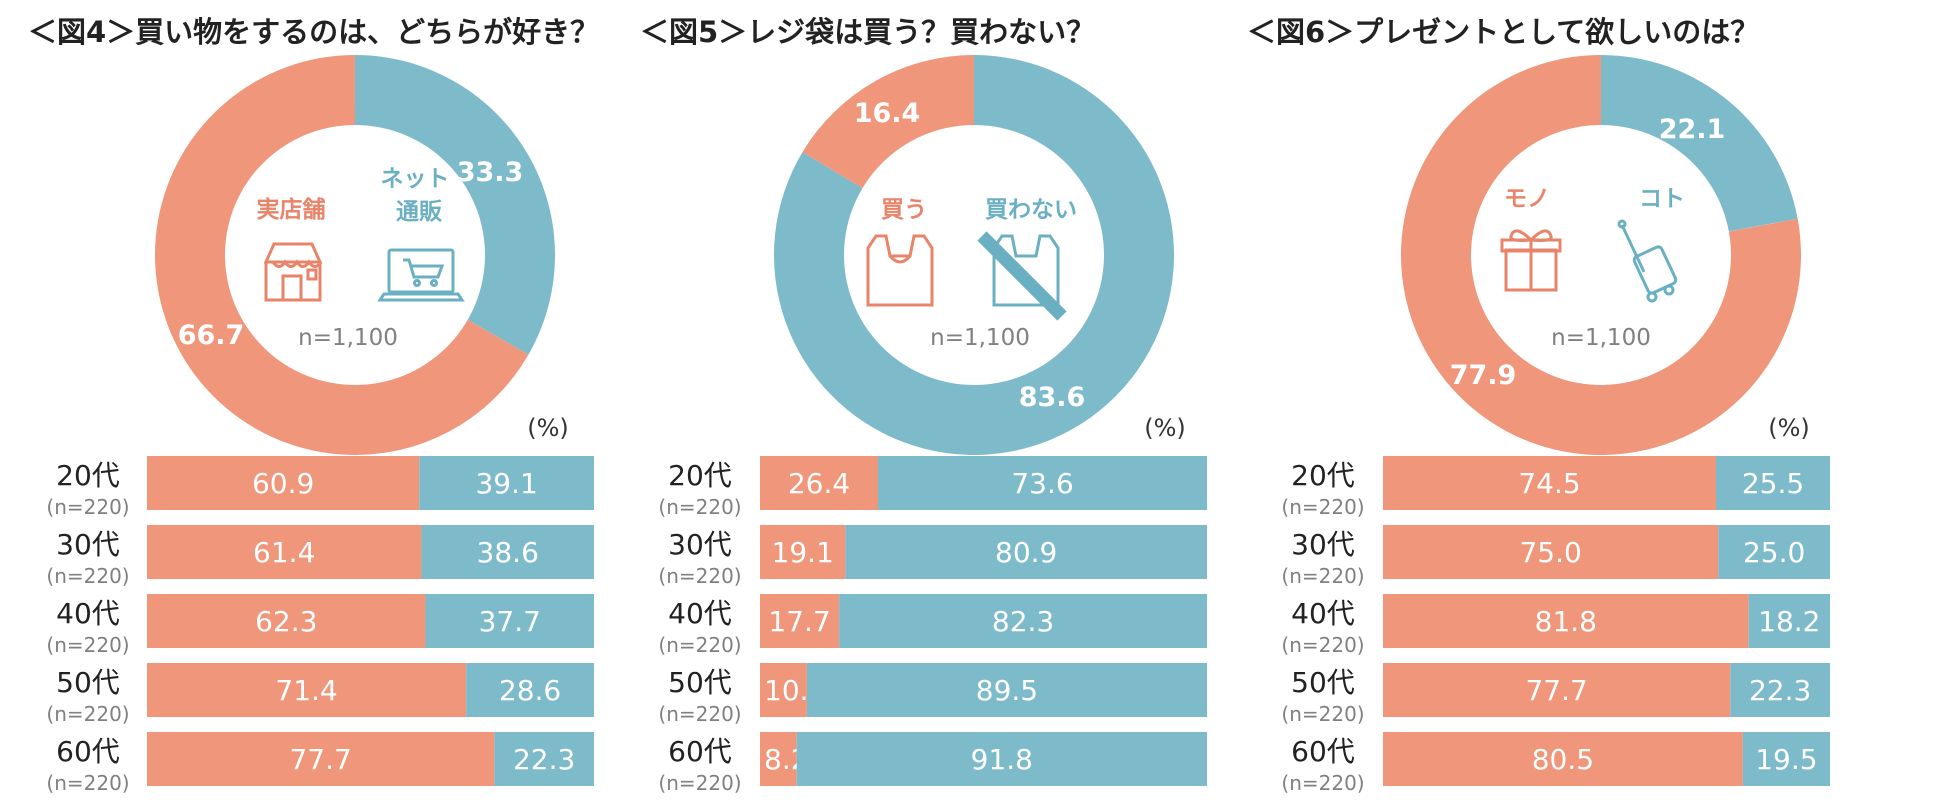 The height and width of the screenshot is (802, 1950). I want to click on chart-title: ＜図6＞プレゼントとして欲しいのは？, so click(1503, 32).